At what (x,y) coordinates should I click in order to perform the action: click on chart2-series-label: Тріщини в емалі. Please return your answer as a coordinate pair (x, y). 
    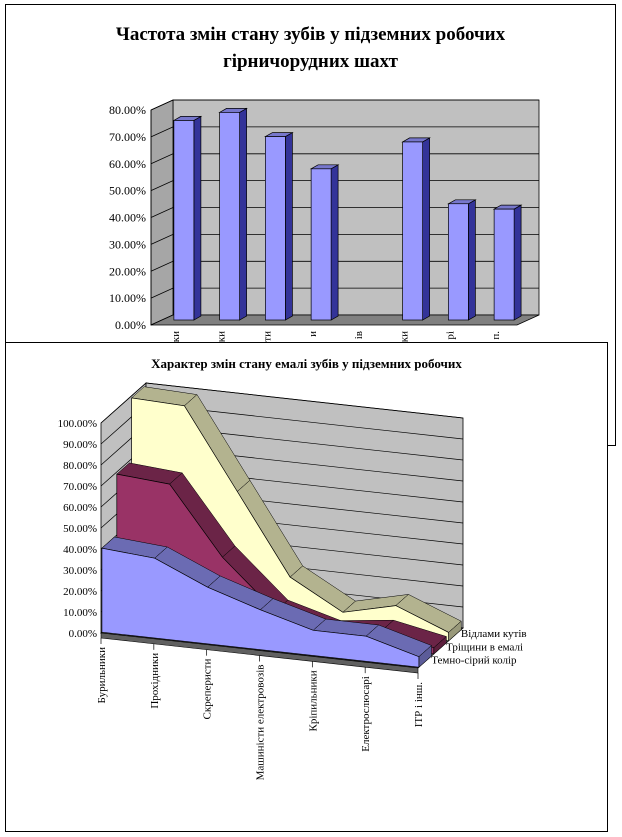
    Looking at the image, I should click on (484, 647).